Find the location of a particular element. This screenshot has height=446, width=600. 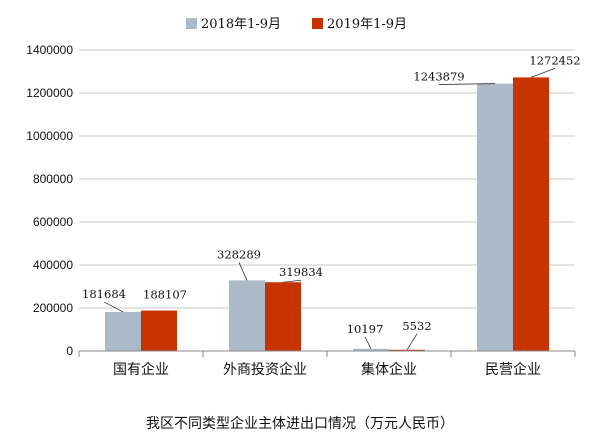

y-tick-label: 1200000 is located at coordinates (49, 93).